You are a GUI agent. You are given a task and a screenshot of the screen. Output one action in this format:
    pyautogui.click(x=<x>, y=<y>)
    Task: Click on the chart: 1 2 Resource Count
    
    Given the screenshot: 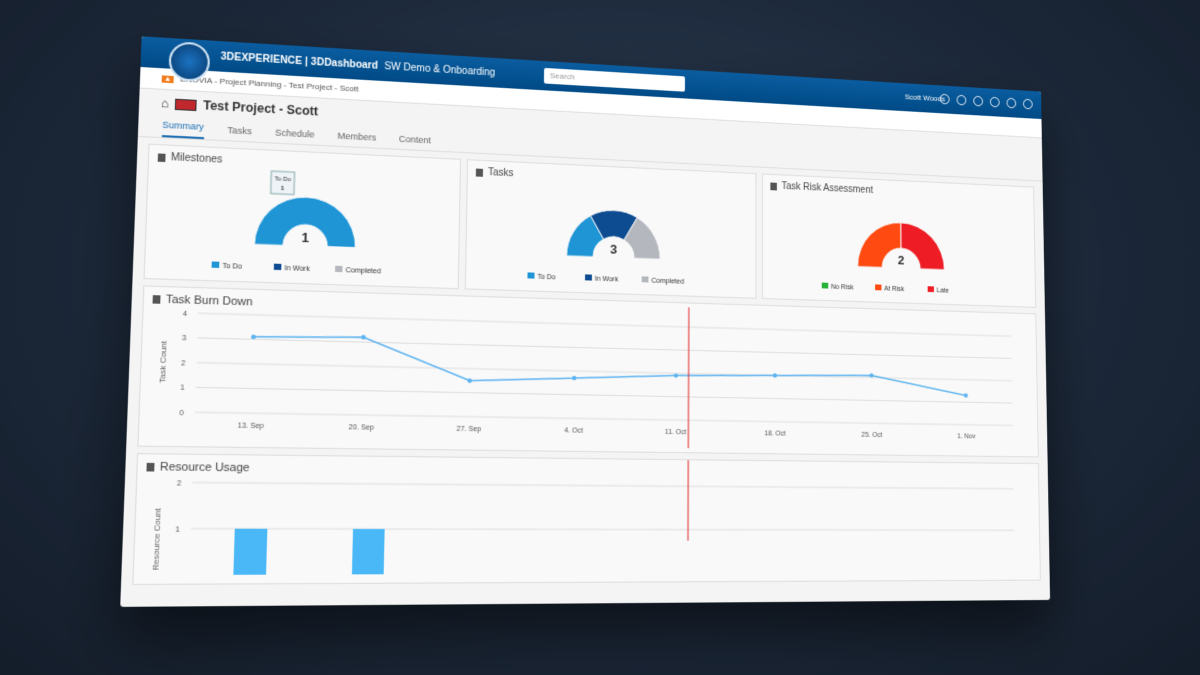 What is the action you would take?
    pyautogui.click(x=595, y=514)
    